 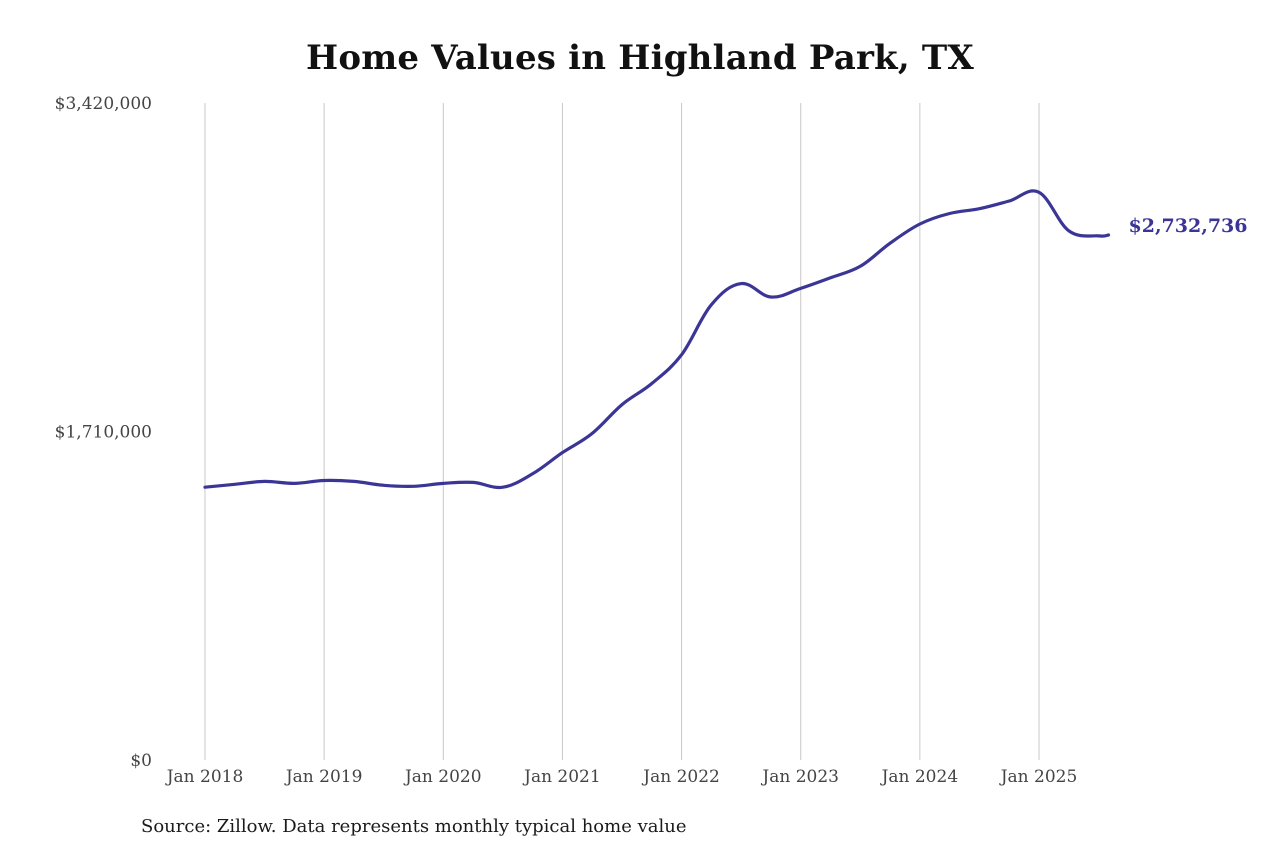 What do you see at coordinates (442, 777) in the screenshot?
I see `x-tick-label: Jan 2020` at bounding box center [442, 777].